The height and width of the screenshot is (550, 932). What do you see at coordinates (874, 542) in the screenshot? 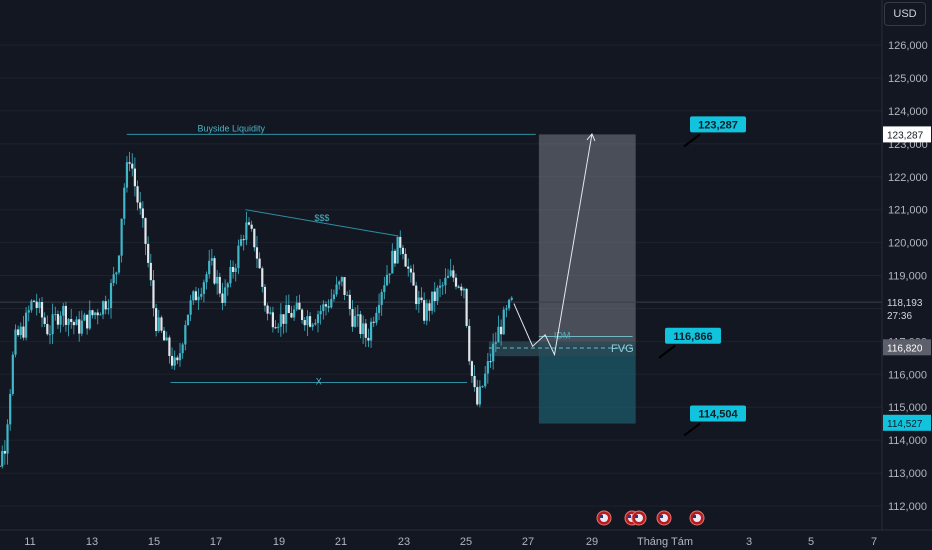
I see `x-tick-label: 7` at bounding box center [874, 542].